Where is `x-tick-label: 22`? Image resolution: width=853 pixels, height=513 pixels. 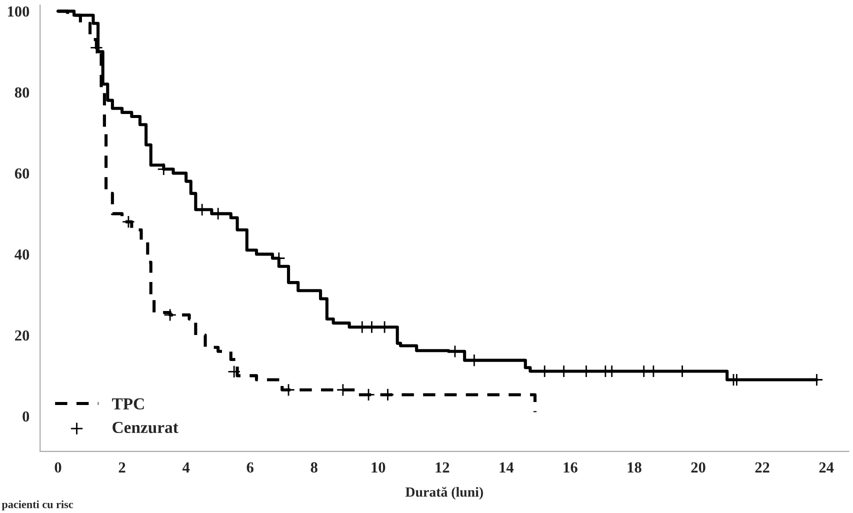 x-tick-label: 22 is located at coordinates (762, 467).